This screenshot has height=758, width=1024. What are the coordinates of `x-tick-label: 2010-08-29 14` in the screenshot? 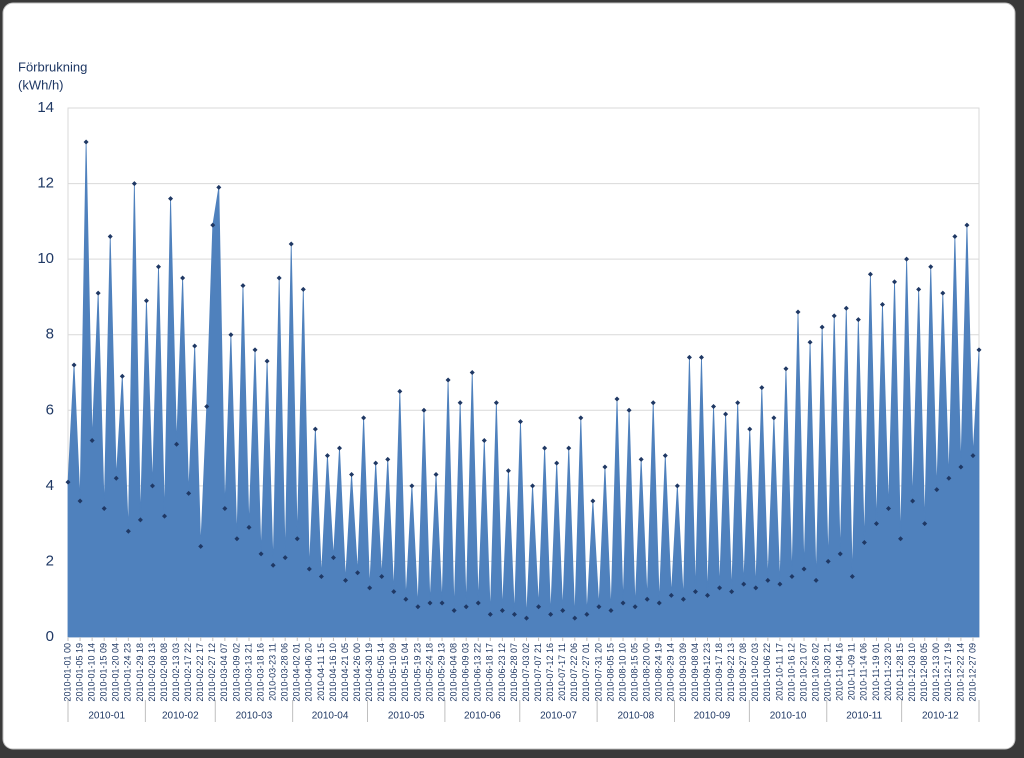 It's located at (671, 672).